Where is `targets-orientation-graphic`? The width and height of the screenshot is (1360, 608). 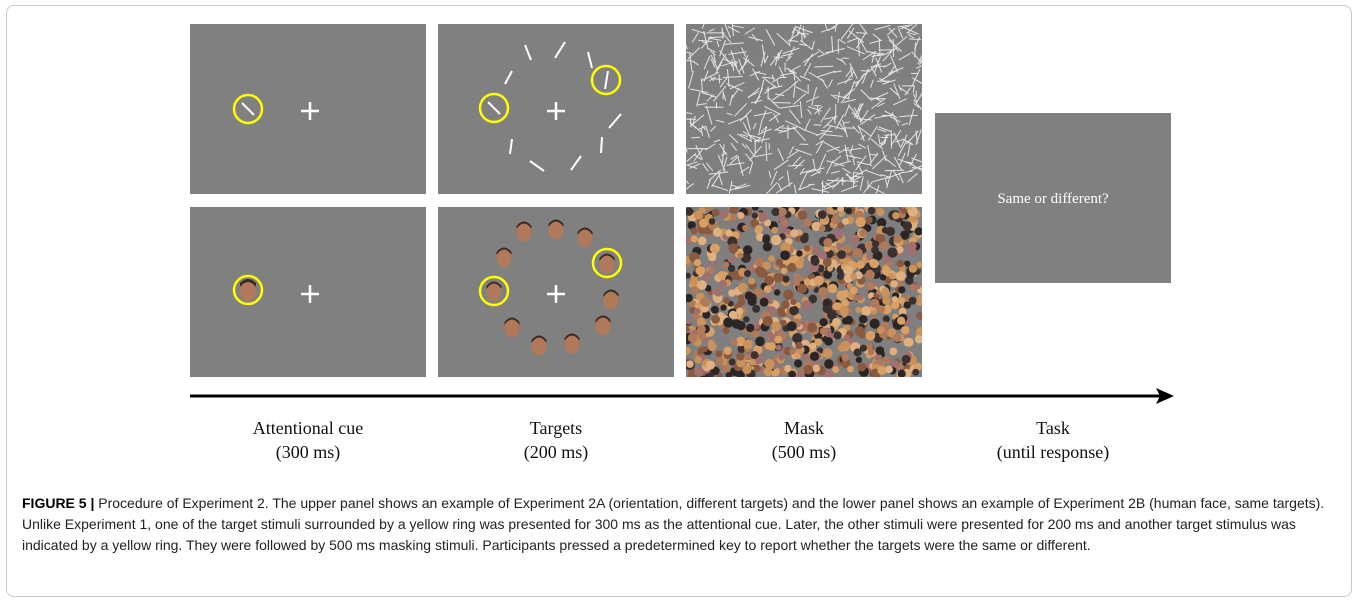 targets-orientation-graphic is located at coordinates (550, 106).